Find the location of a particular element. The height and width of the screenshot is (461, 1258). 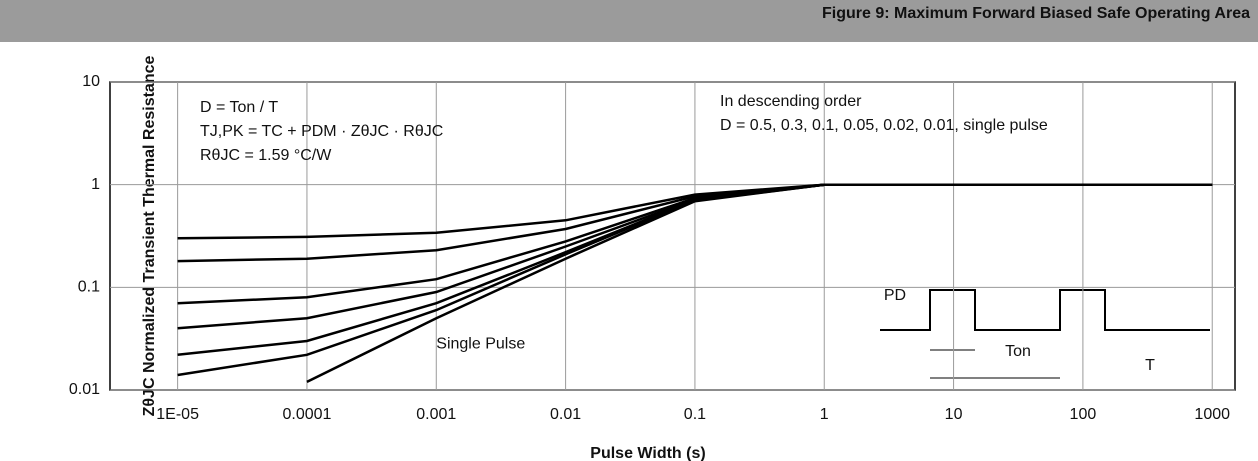

annotation: PD is located at coordinates (895, 295).